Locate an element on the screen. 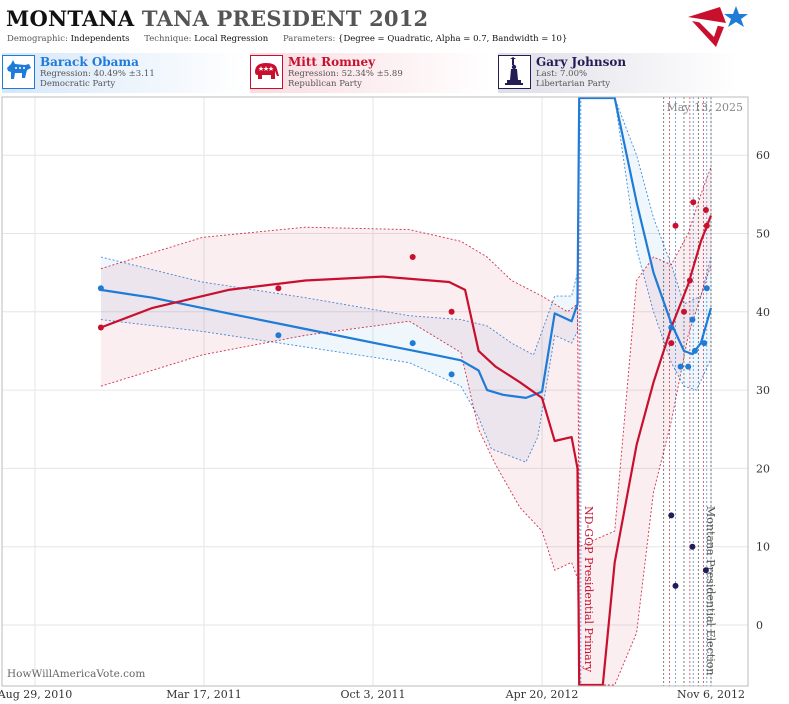 The image size is (789, 704). x-tick-label: Oct 3, 2011 is located at coordinates (372, 694).